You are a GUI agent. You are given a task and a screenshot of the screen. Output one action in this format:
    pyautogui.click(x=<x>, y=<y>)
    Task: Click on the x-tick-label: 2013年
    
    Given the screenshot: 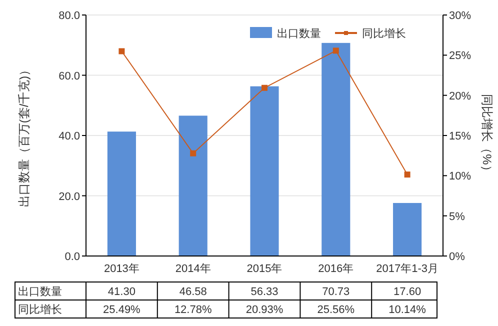 What is the action you would take?
    pyautogui.click(x=122, y=269)
    